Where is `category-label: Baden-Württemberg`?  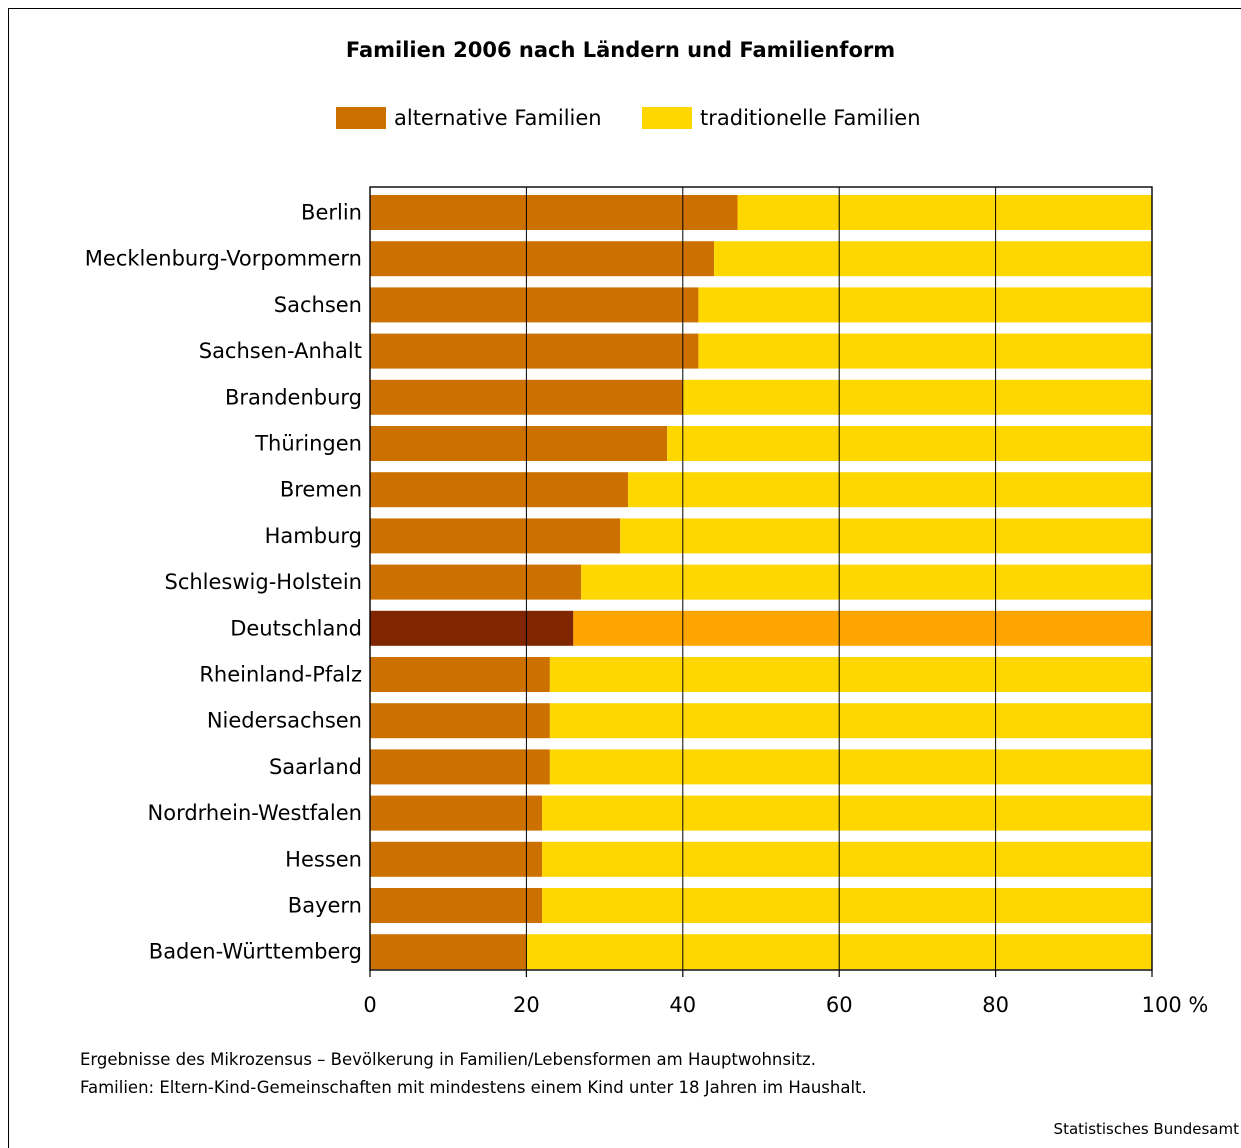
category-label: Baden-Württemberg is located at coordinates (255, 952).